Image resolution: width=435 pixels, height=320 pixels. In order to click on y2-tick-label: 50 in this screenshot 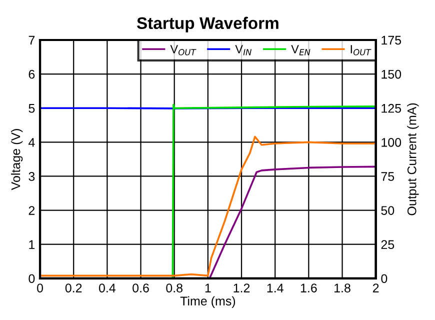, I will do `click(387, 210)`.